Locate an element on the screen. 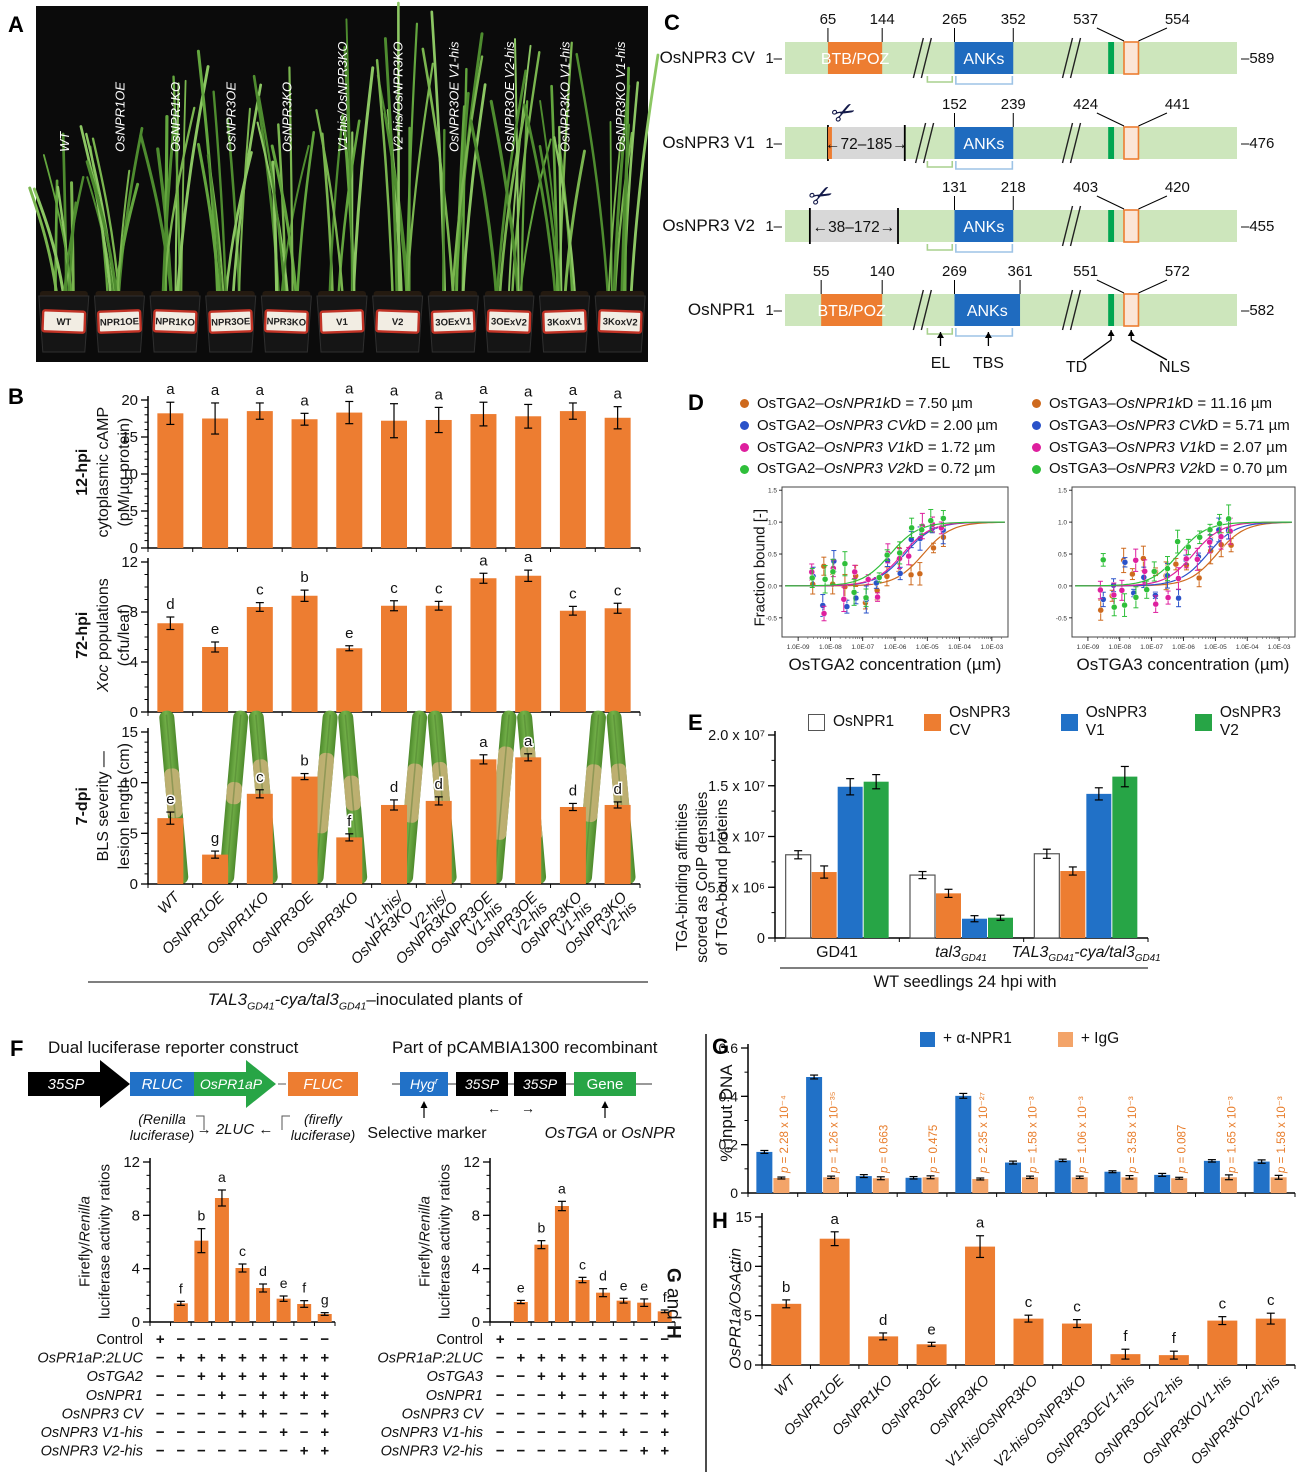 This screenshot has width=1299, height=1474. text-part: Firefly/ is located at coordinates (85, 1264).